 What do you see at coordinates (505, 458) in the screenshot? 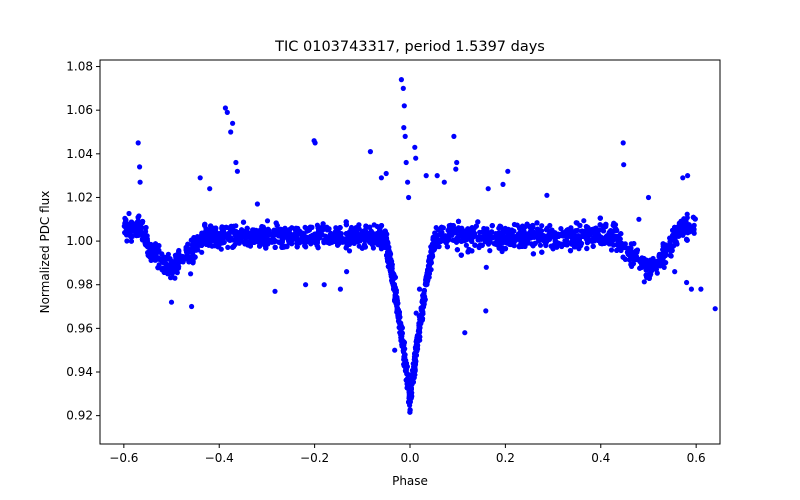
I see `x-tick-label: 0.2` at bounding box center [505, 458].